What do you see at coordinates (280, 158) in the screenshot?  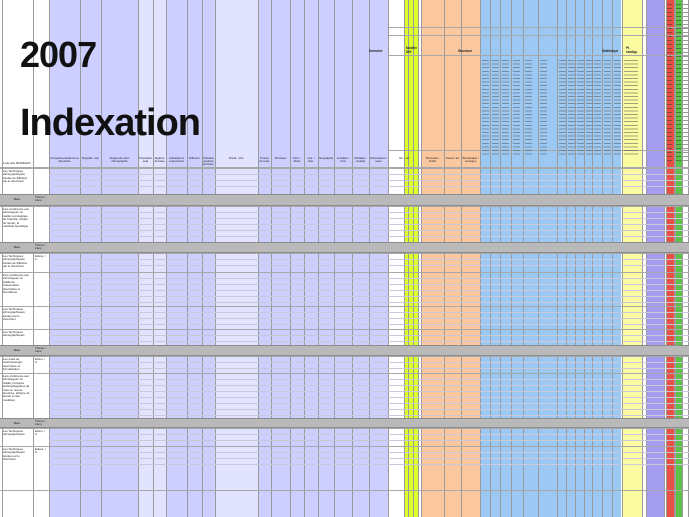 I see `column-header: Principes` at bounding box center [280, 158].